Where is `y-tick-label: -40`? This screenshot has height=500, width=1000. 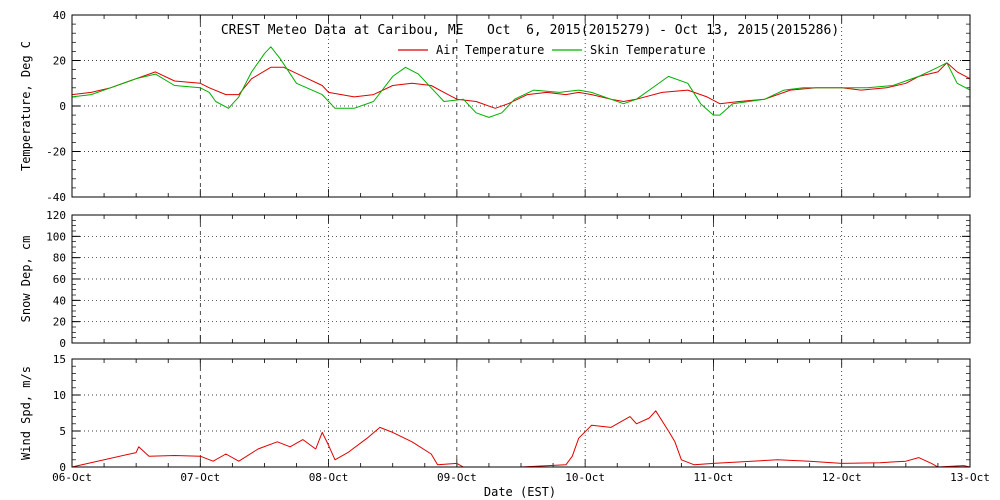 y-tick-label: -40 is located at coordinates (56, 197).